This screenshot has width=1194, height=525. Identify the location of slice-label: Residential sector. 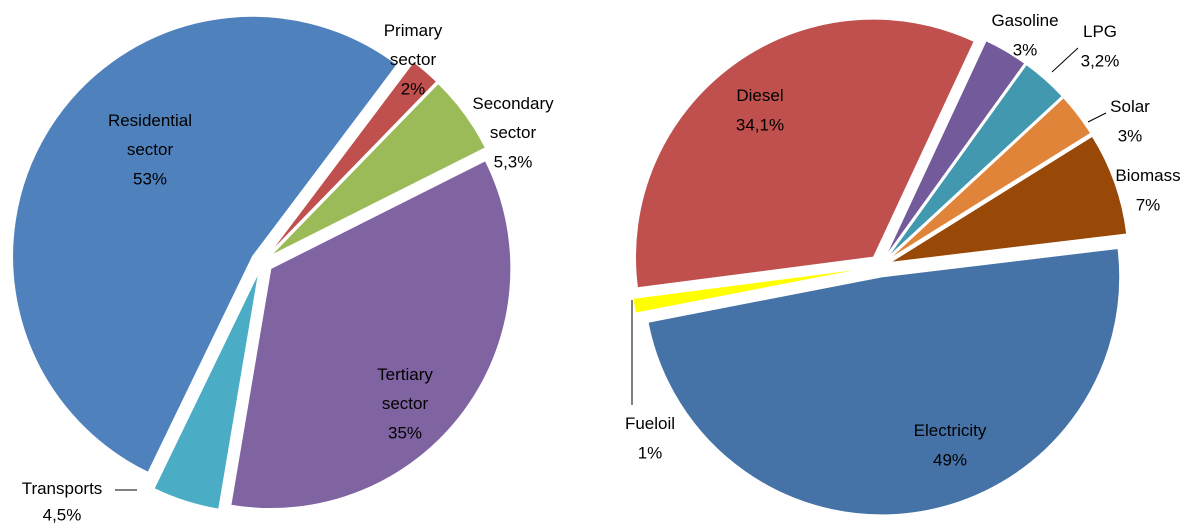
(150, 135).